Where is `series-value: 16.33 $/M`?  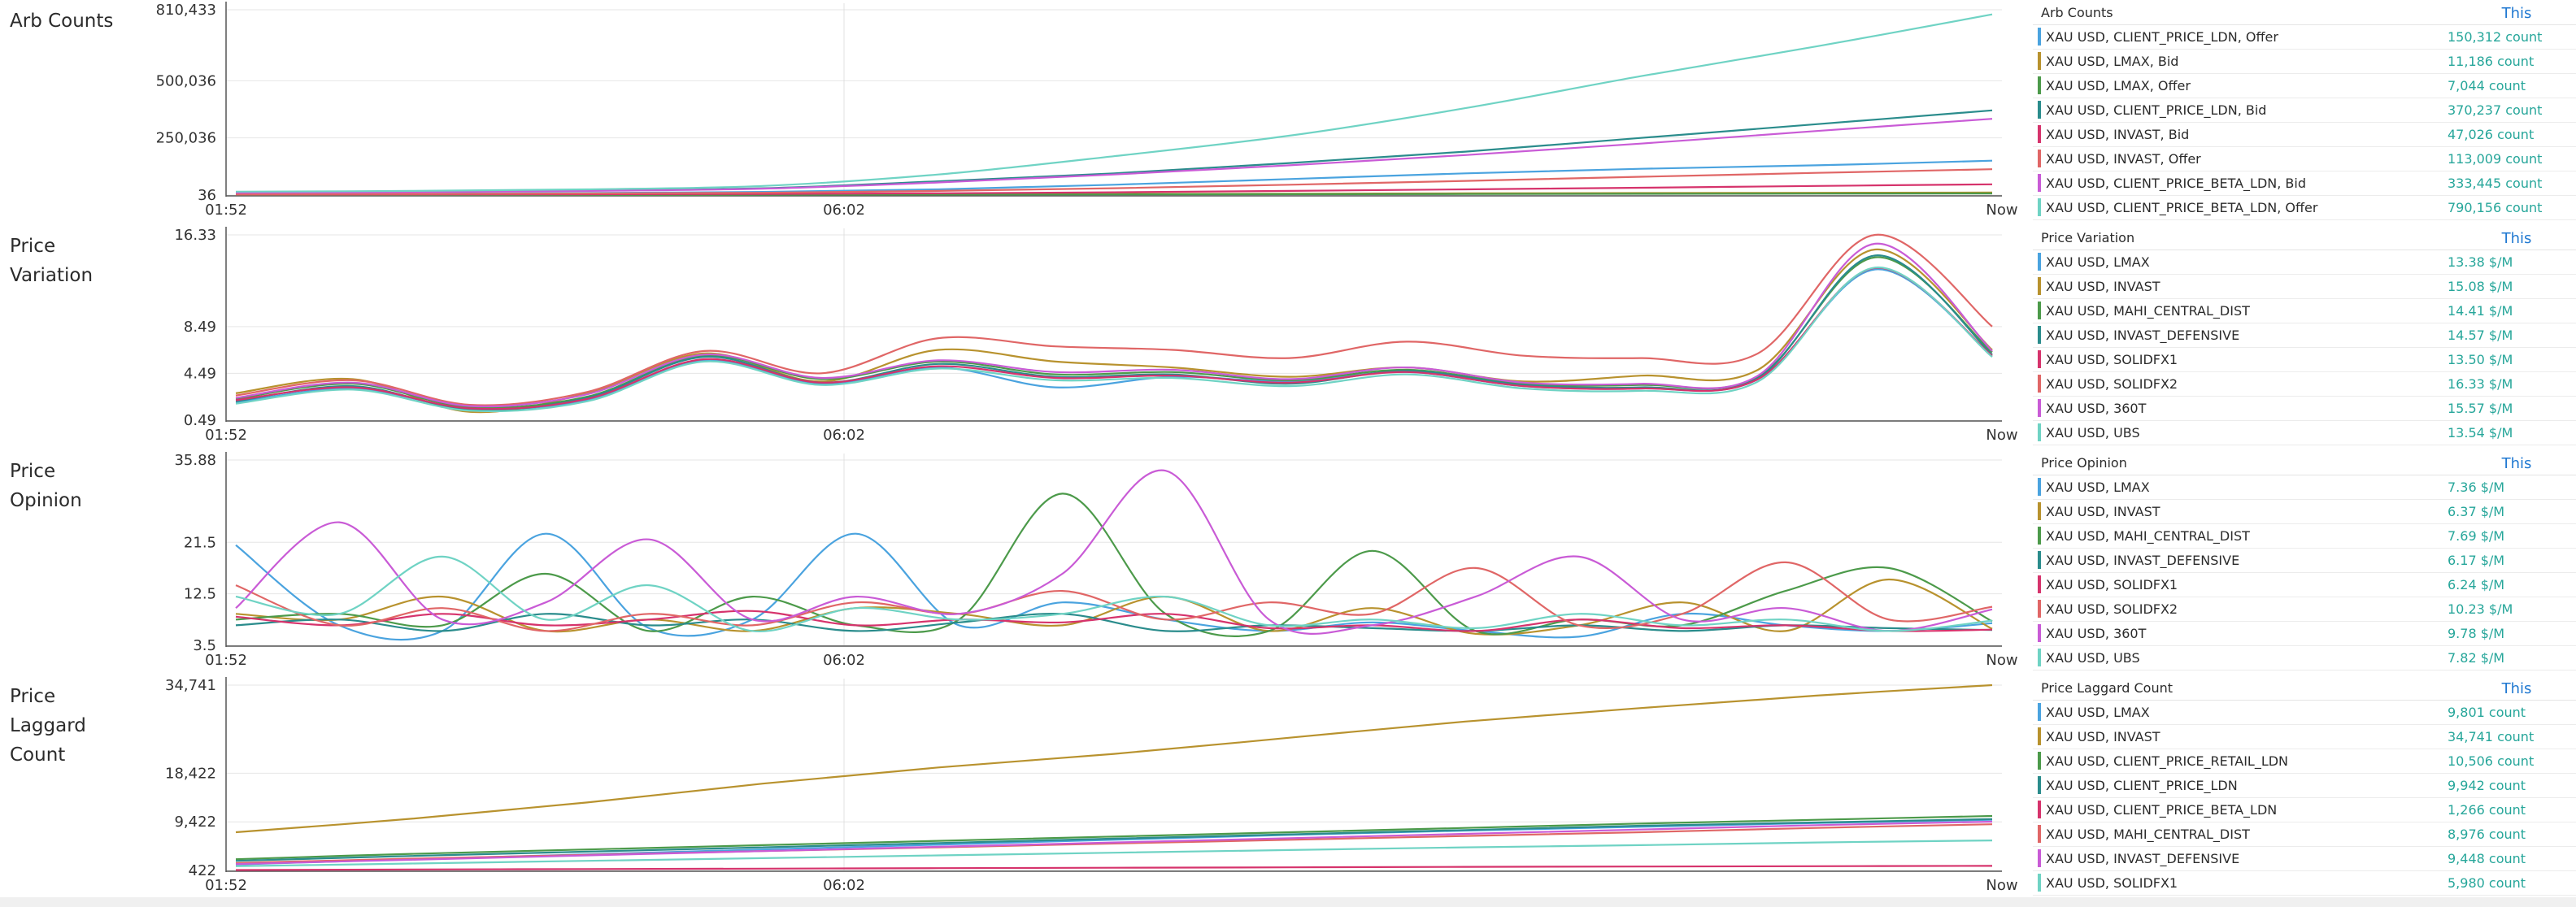 series-value: 16.33 $/M is located at coordinates (2481, 384).